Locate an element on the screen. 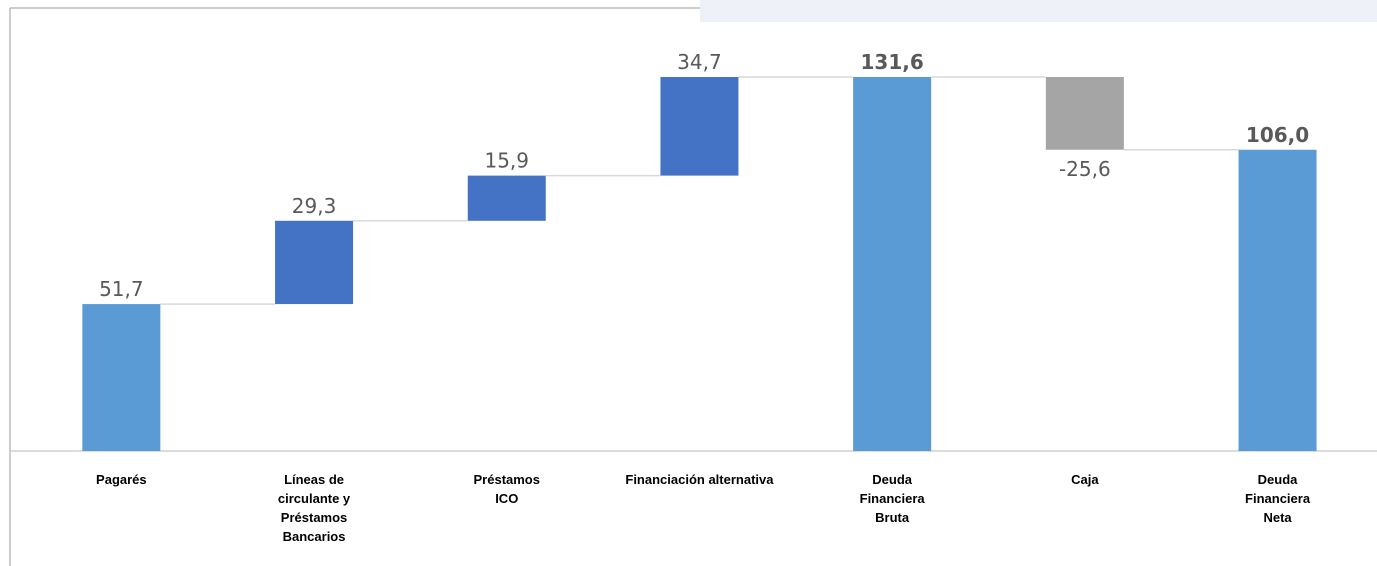 This screenshot has height=566, width=1377. value-label: 34,7 is located at coordinates (699, 62).